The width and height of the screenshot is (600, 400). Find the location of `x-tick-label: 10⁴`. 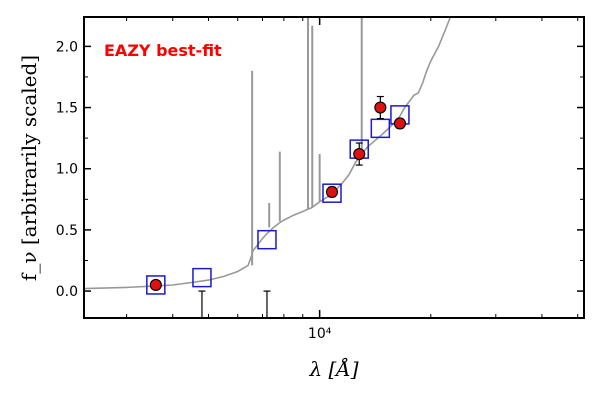

x-tick-label: 10⁴ is located at coordinates (320, 334).